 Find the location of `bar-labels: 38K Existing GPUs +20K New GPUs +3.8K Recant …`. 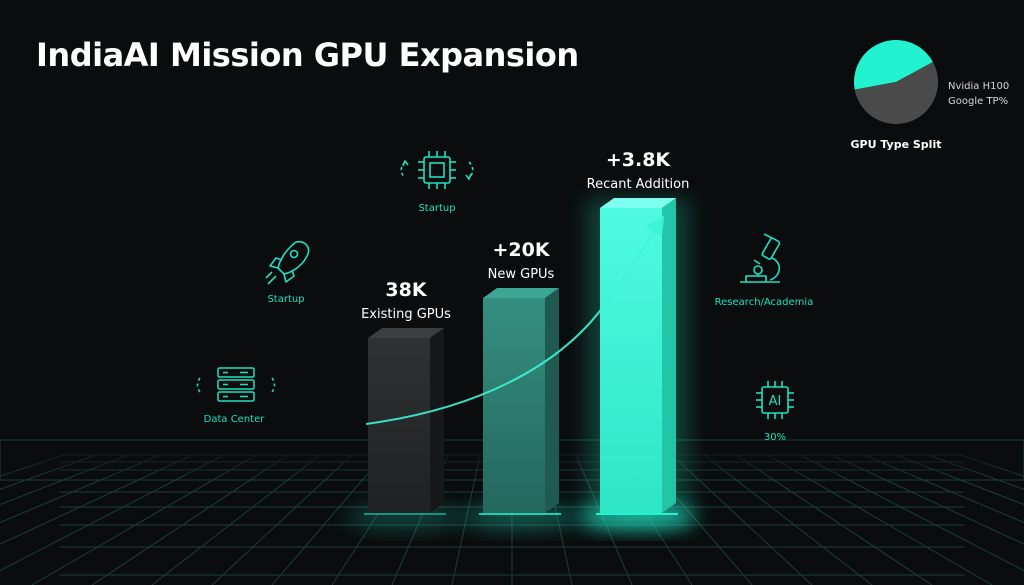

bar-labels: 38K Existing GPUs +20K New GPUs +3.8K Recant … is located at coordinates (525, 235).